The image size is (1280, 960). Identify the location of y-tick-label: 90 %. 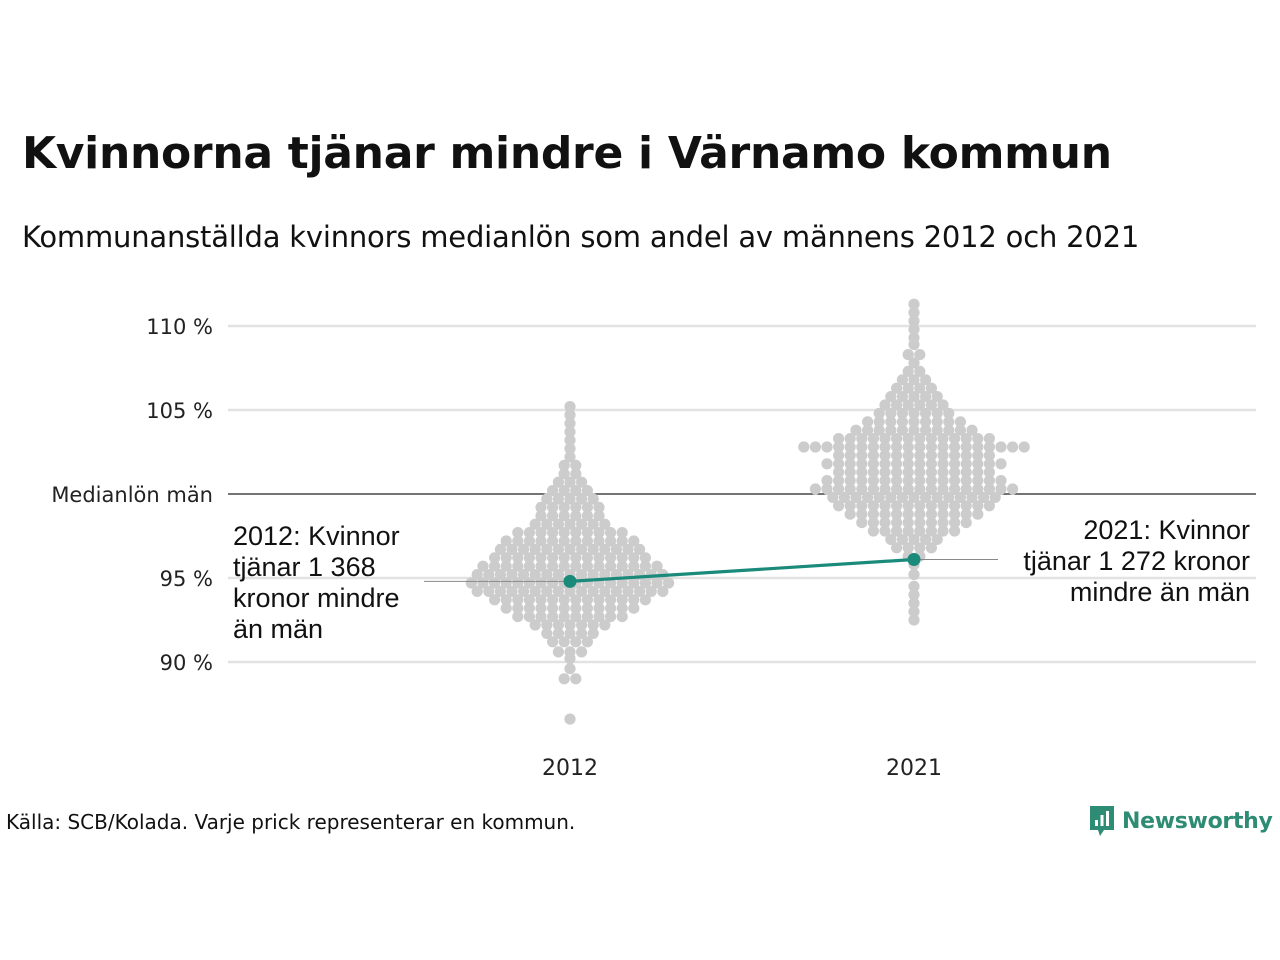
(186, 663).